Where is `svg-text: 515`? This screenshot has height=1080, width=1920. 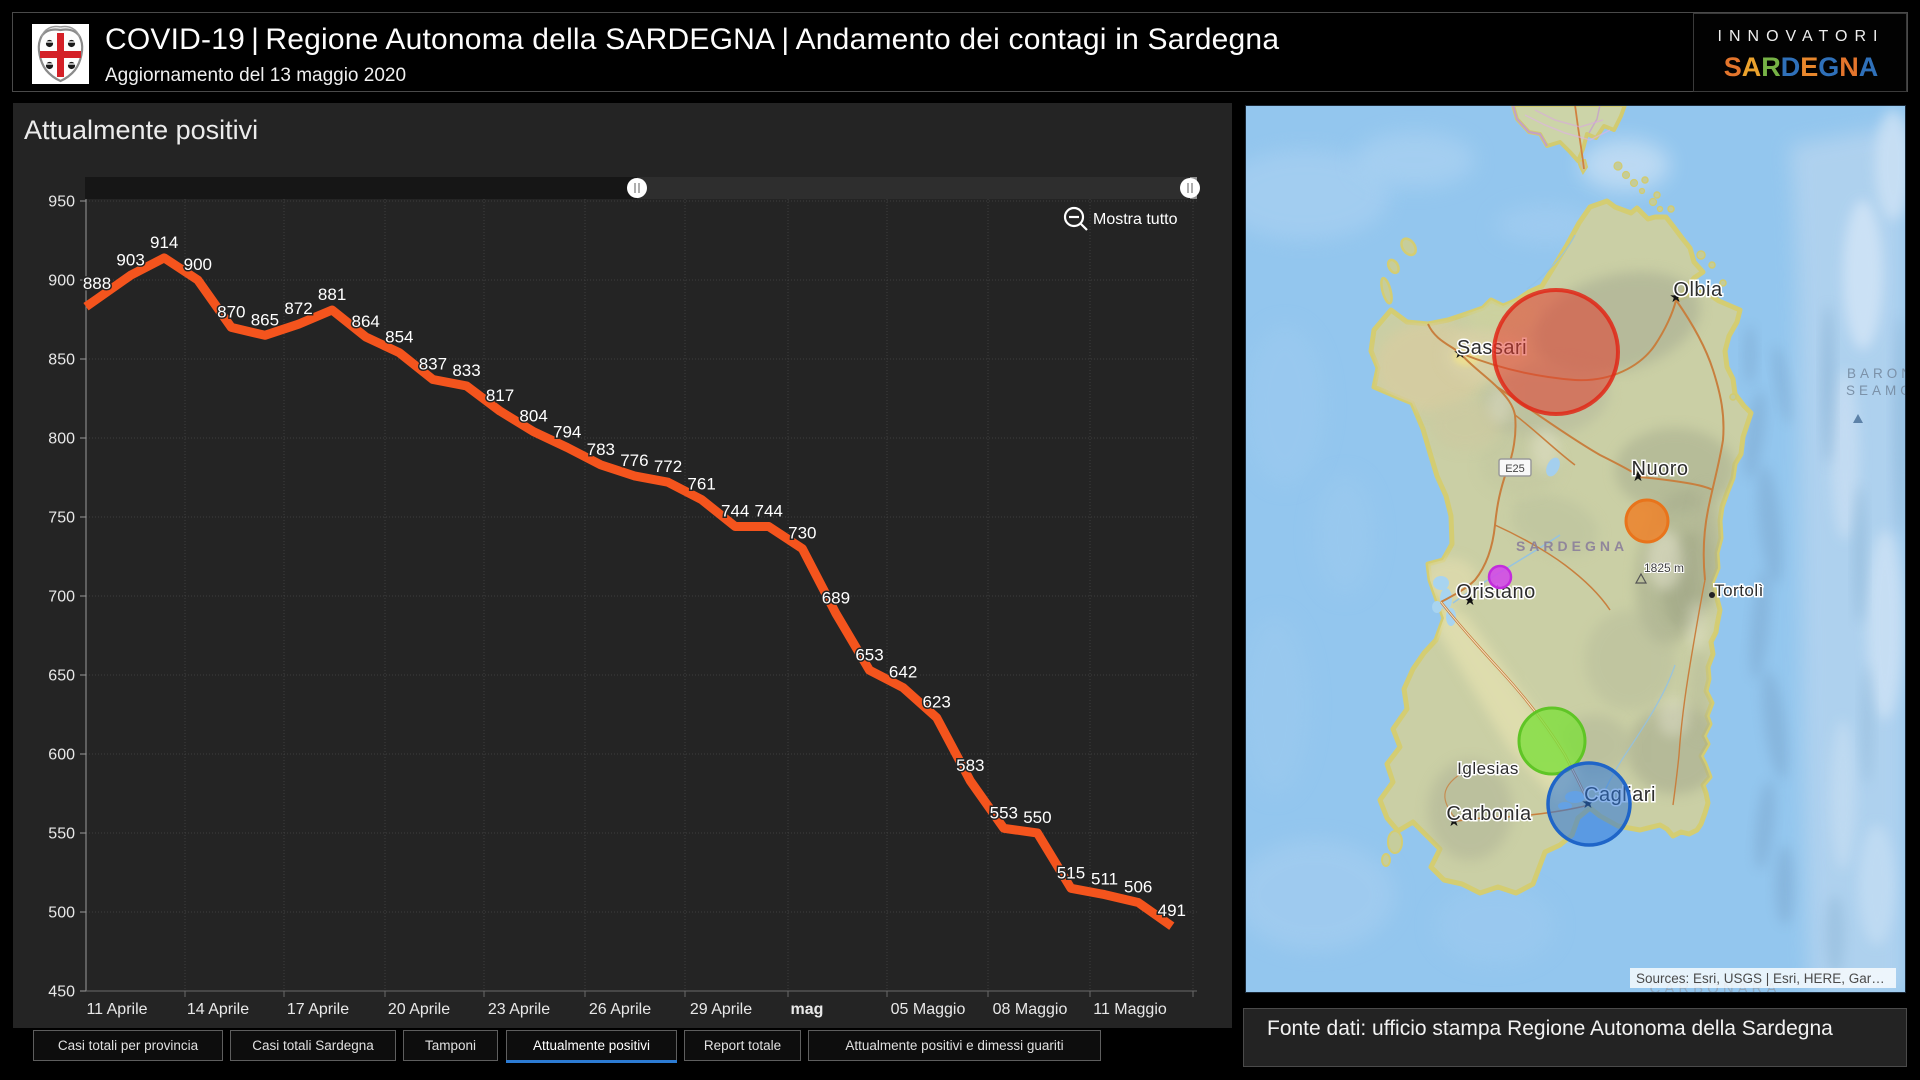 svg-text: 515 is located at coordinates (1071, 872).